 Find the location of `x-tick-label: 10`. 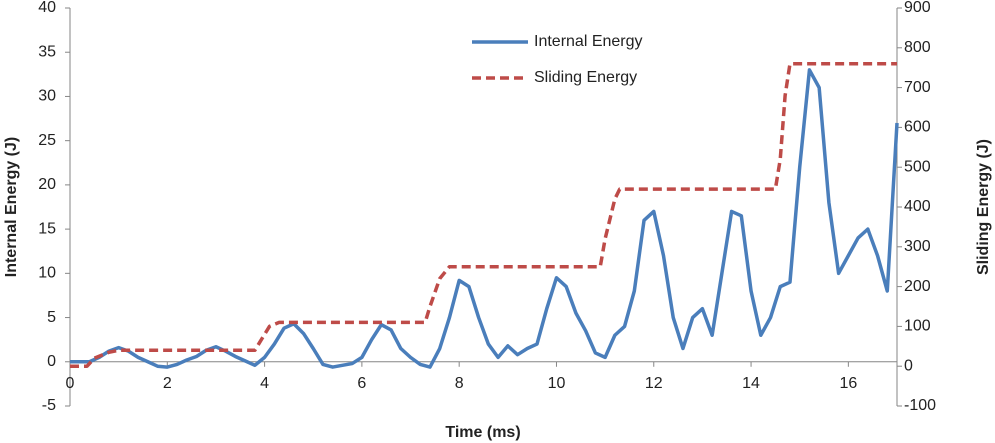

x-tick-label: 10 is located at coordinates (557, 383).